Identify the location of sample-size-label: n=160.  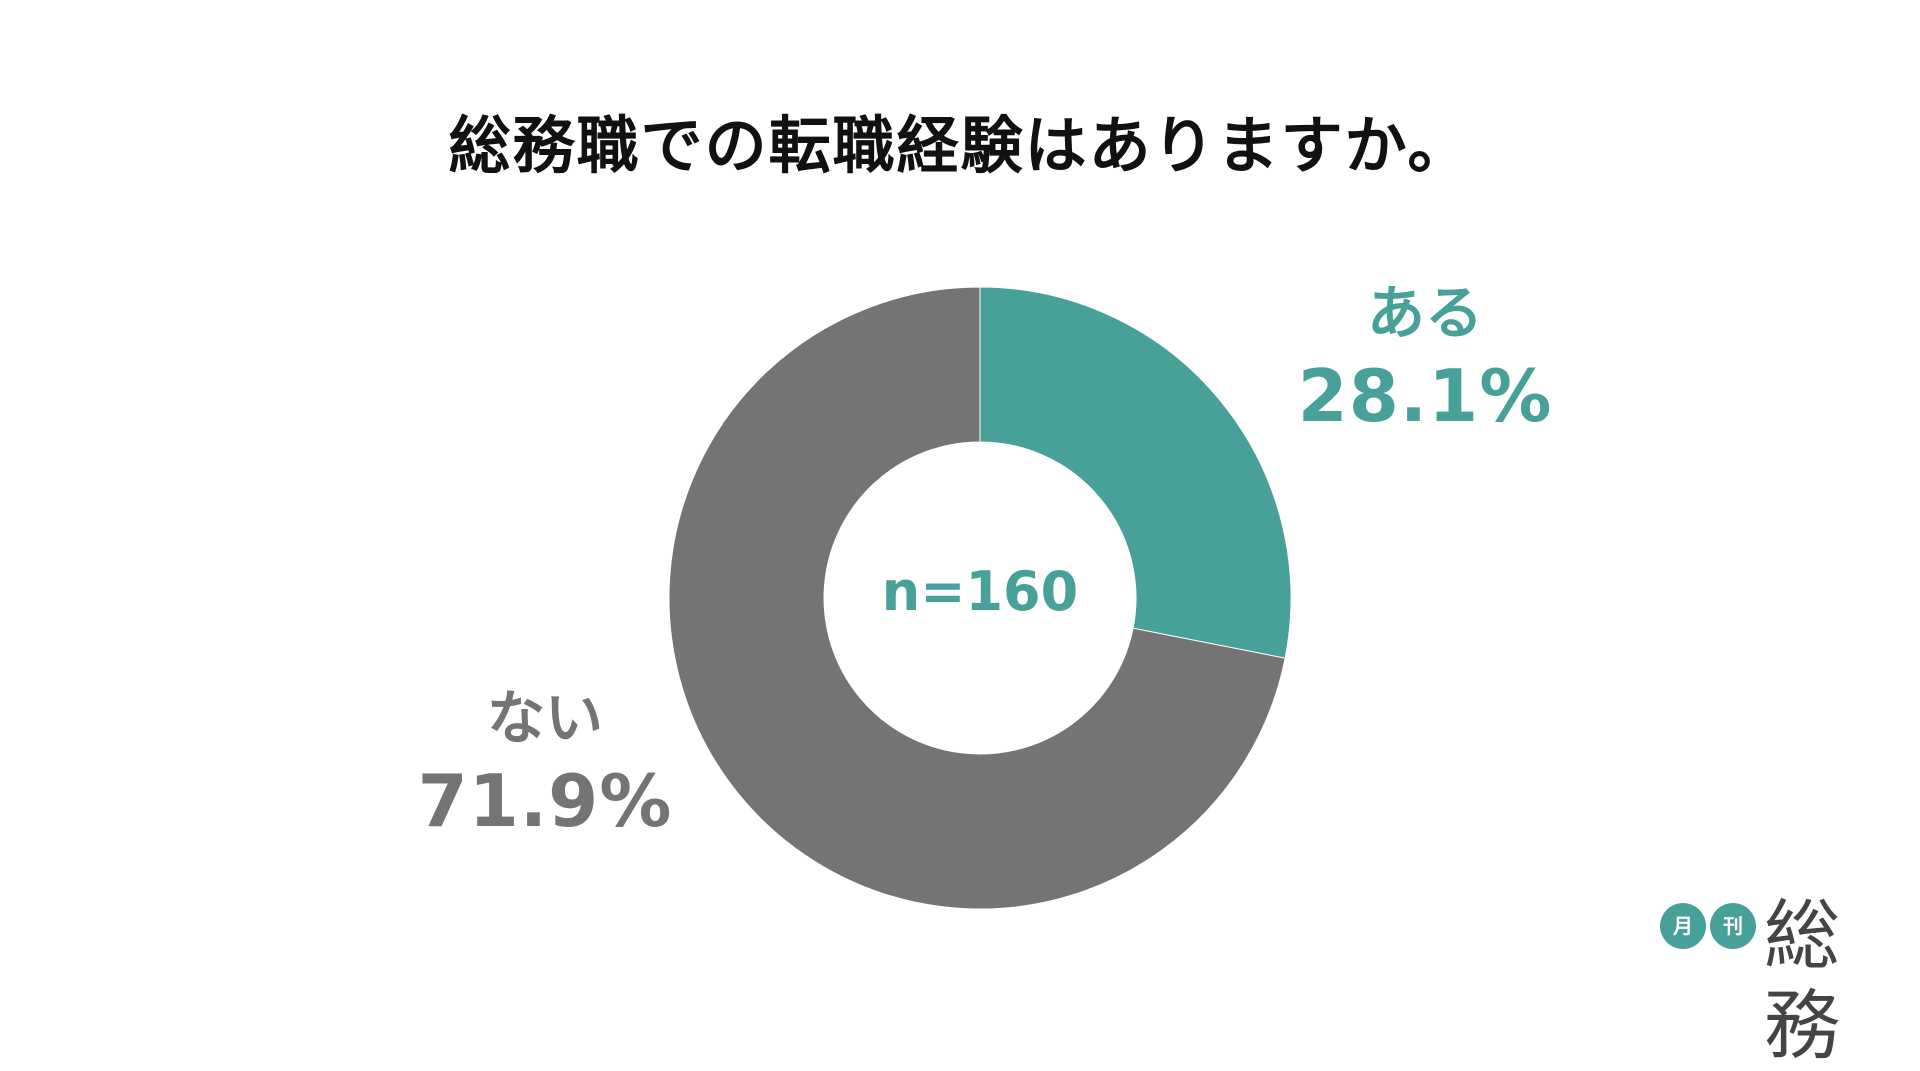
(980, 591).